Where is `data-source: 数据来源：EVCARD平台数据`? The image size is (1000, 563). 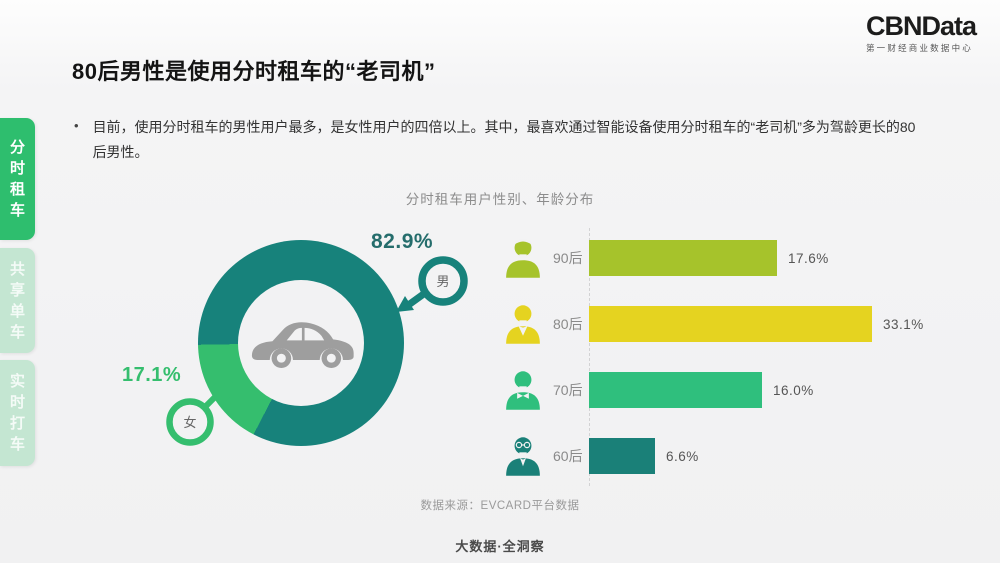 data-source: 数据来源：EVCARD平台数据 is located at coordinates (500, 506).